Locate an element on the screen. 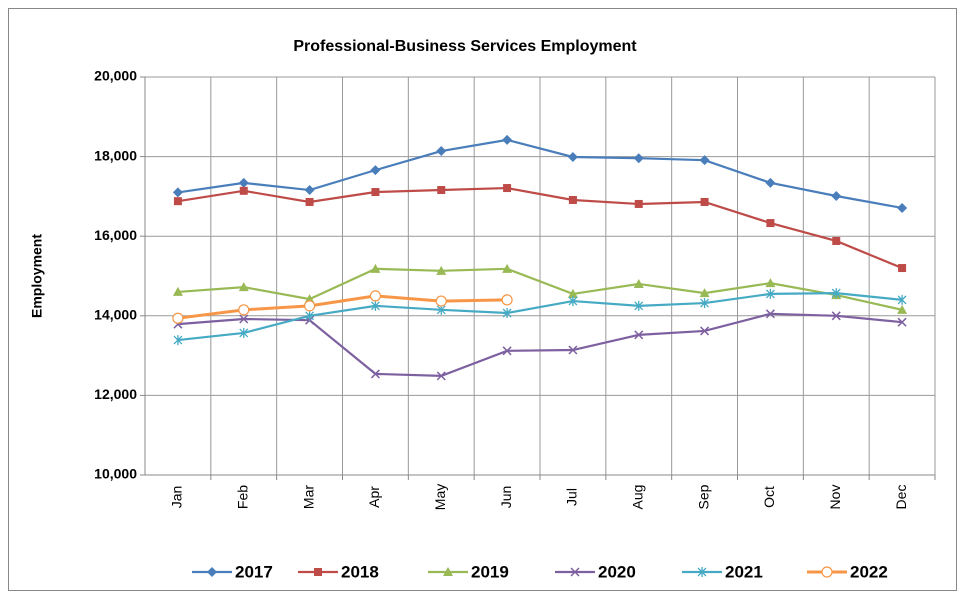  legend-label: 2018 is located at coordinates (360, 571).